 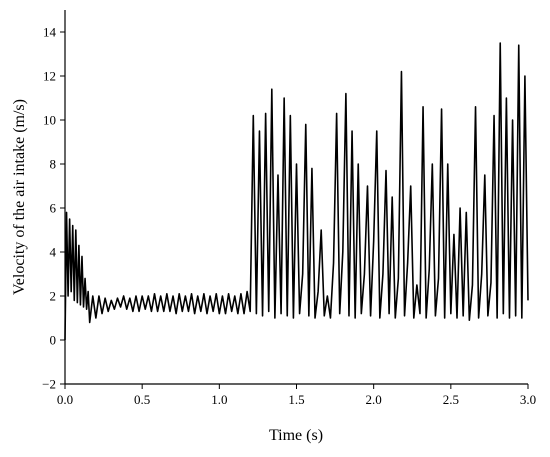 I want to click on y-tick-label: 2, so click(x=53, y=296).